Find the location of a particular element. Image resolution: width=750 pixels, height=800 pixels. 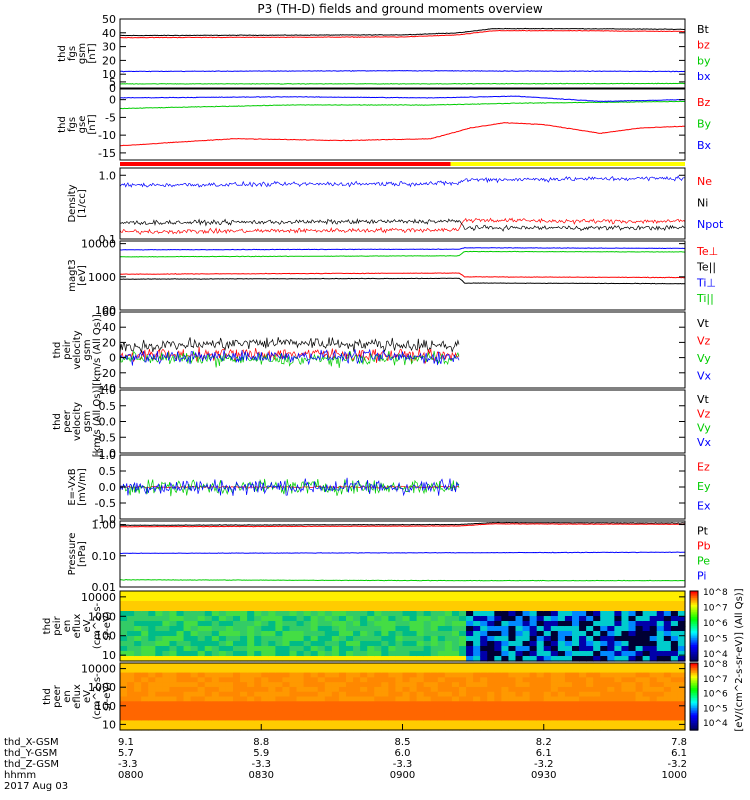

y-axis-label-line: Pressure is located at coordinates (72, 554).